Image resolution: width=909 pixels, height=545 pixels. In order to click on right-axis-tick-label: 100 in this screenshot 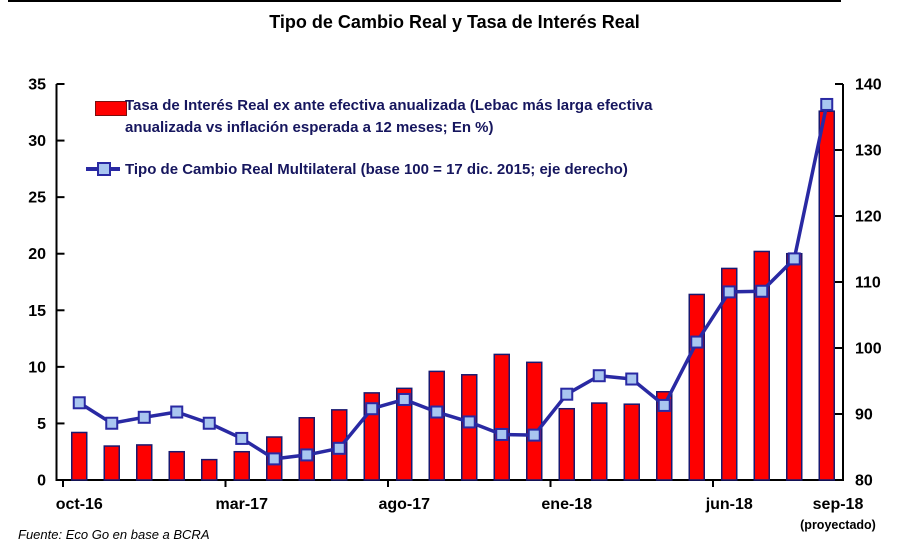, I will do `click(868, 349)`.